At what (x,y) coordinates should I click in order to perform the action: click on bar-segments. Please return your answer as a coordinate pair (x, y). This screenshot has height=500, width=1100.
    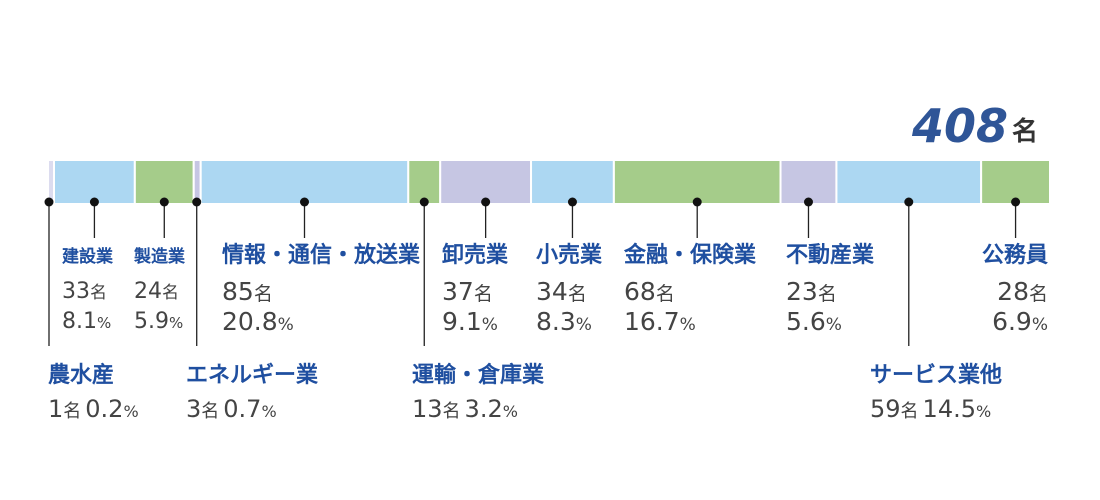
    Looking at the image, I should click on (549, 182).